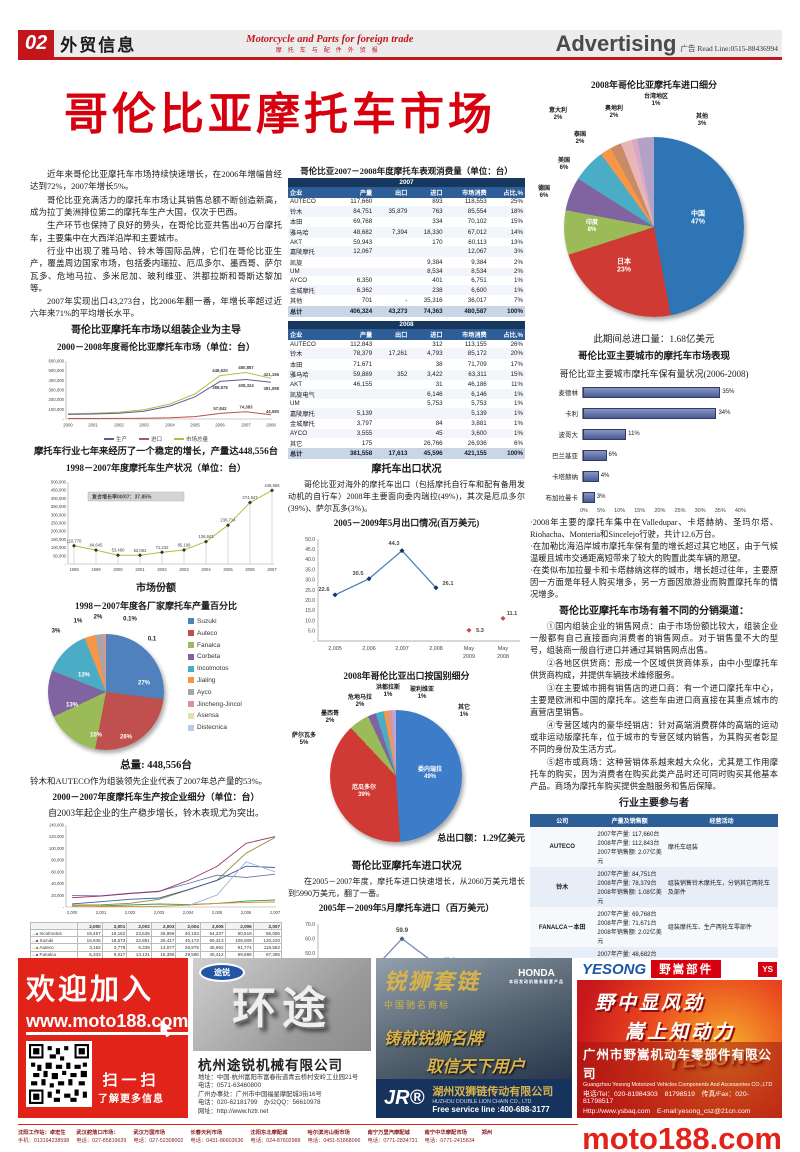  I want to click on svg-text: 50,000, so click(59, 555).